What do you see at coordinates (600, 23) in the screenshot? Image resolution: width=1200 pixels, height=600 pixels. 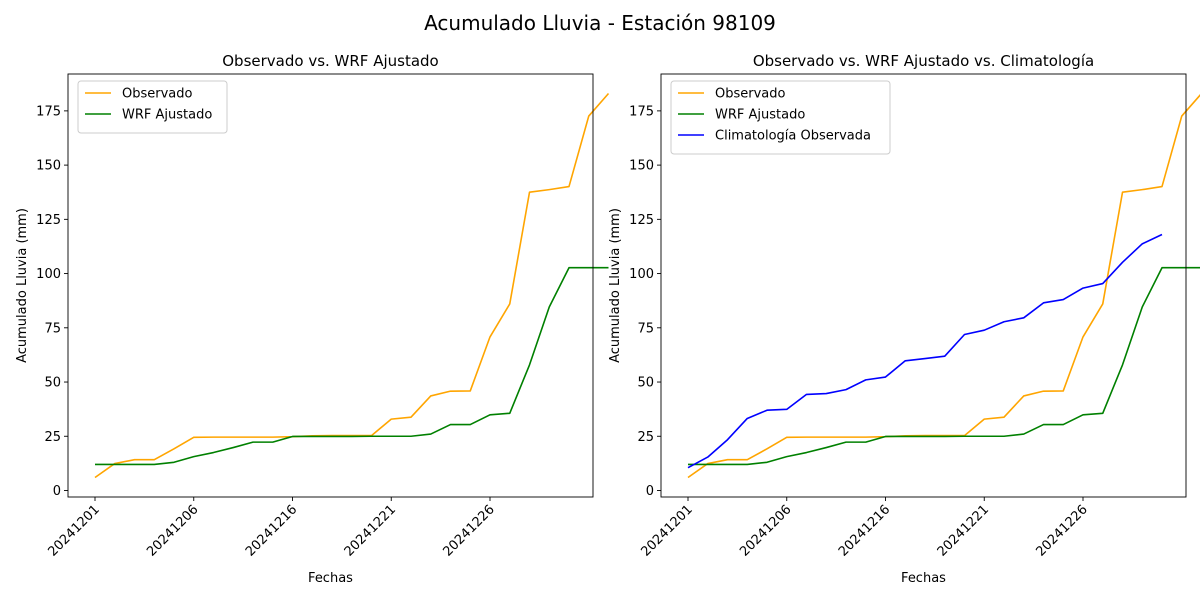 I see `figure-title: Acumulado Lluvia - Estación 98109` at bounding box center [600, 23].